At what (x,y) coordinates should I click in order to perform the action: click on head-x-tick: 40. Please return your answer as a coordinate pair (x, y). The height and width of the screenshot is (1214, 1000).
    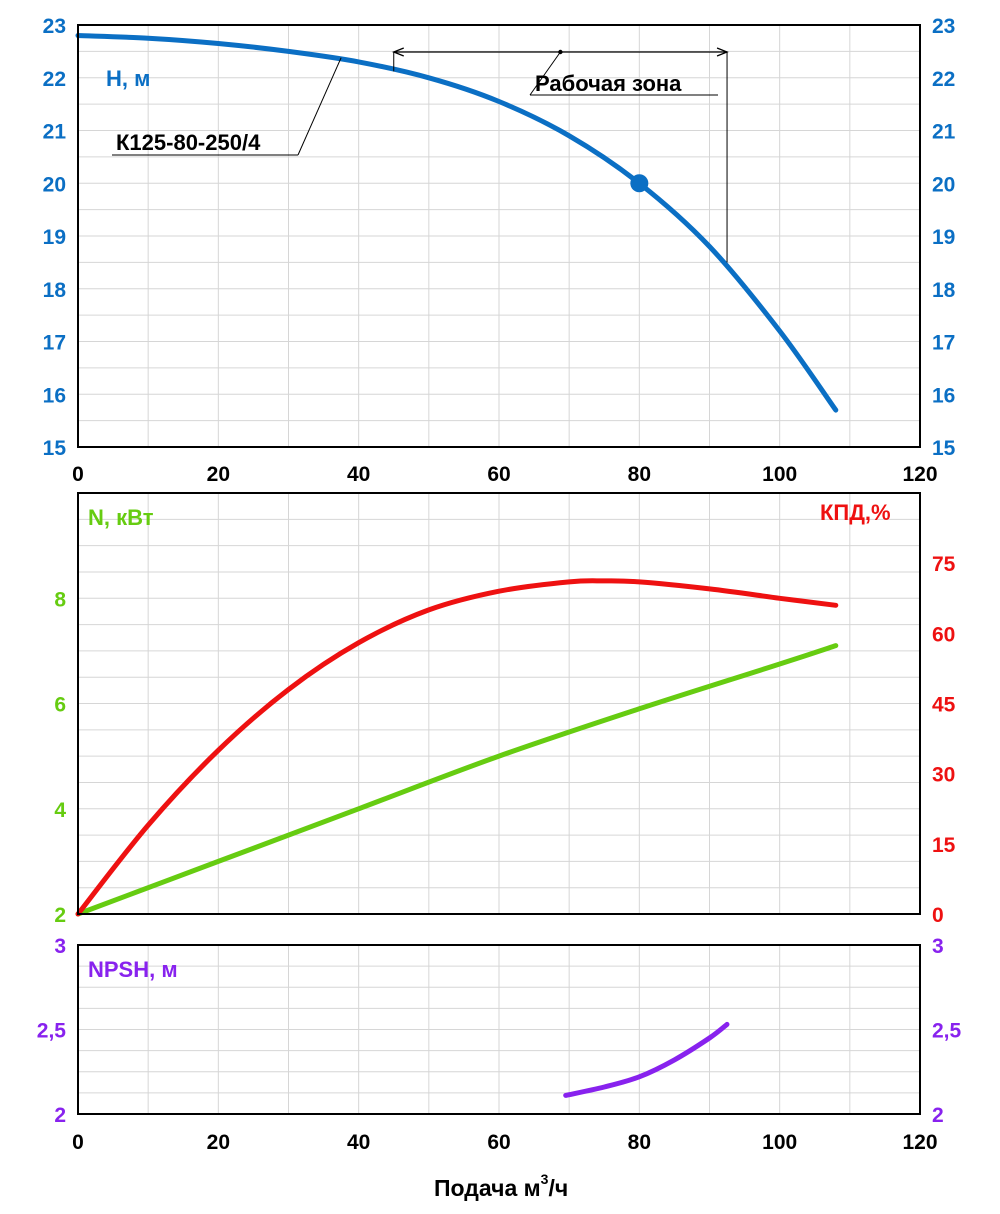
    Looking at the image, I should click on (358, 474).